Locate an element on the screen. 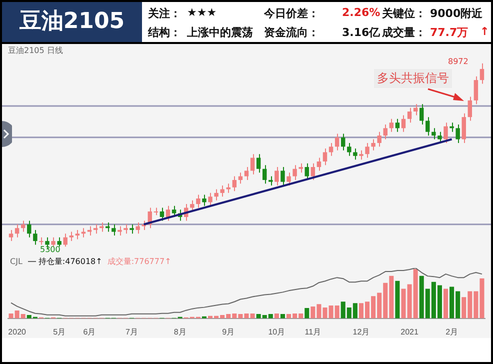 This screenshot has width=493, height=364. x-tick-label: 7月 is located at coordinates (132, 331).